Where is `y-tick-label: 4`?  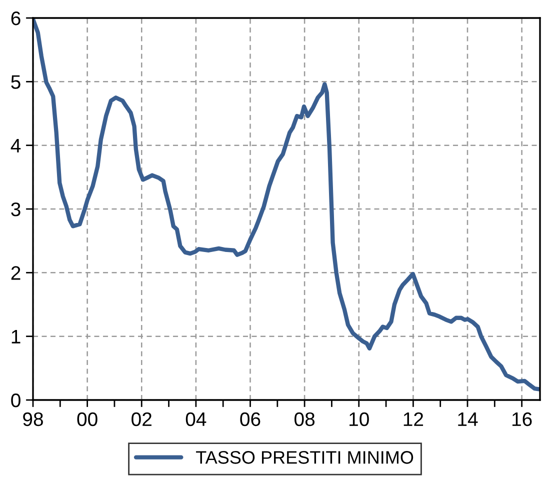
y-tick-label: 4 is located at coordinates (15, 145).